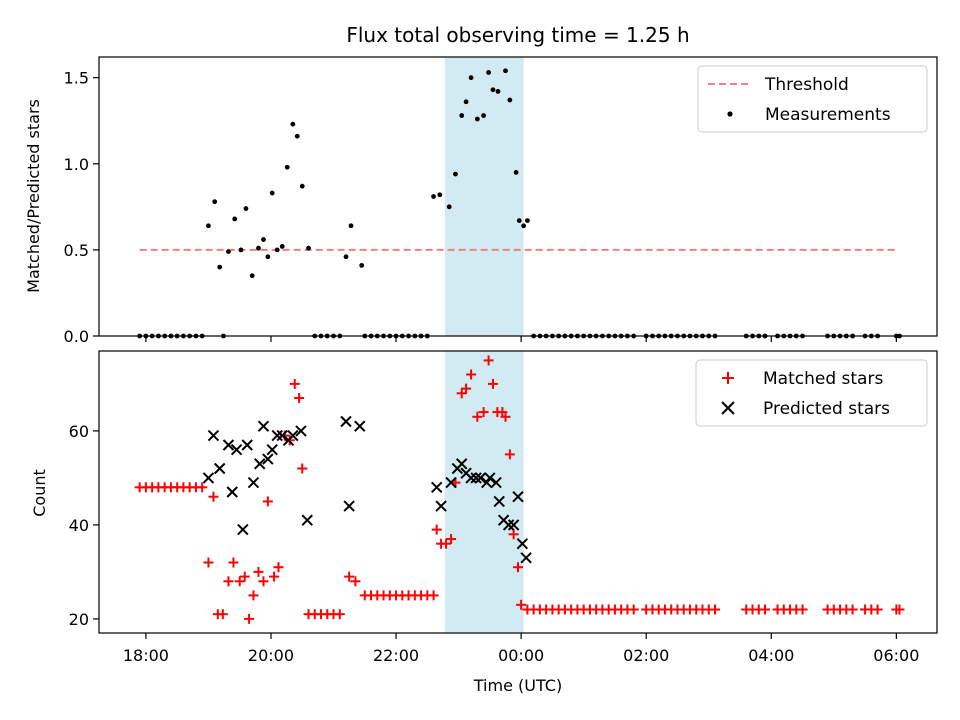  I want to click on x-tick-label: 20:00, so click(271, 655).